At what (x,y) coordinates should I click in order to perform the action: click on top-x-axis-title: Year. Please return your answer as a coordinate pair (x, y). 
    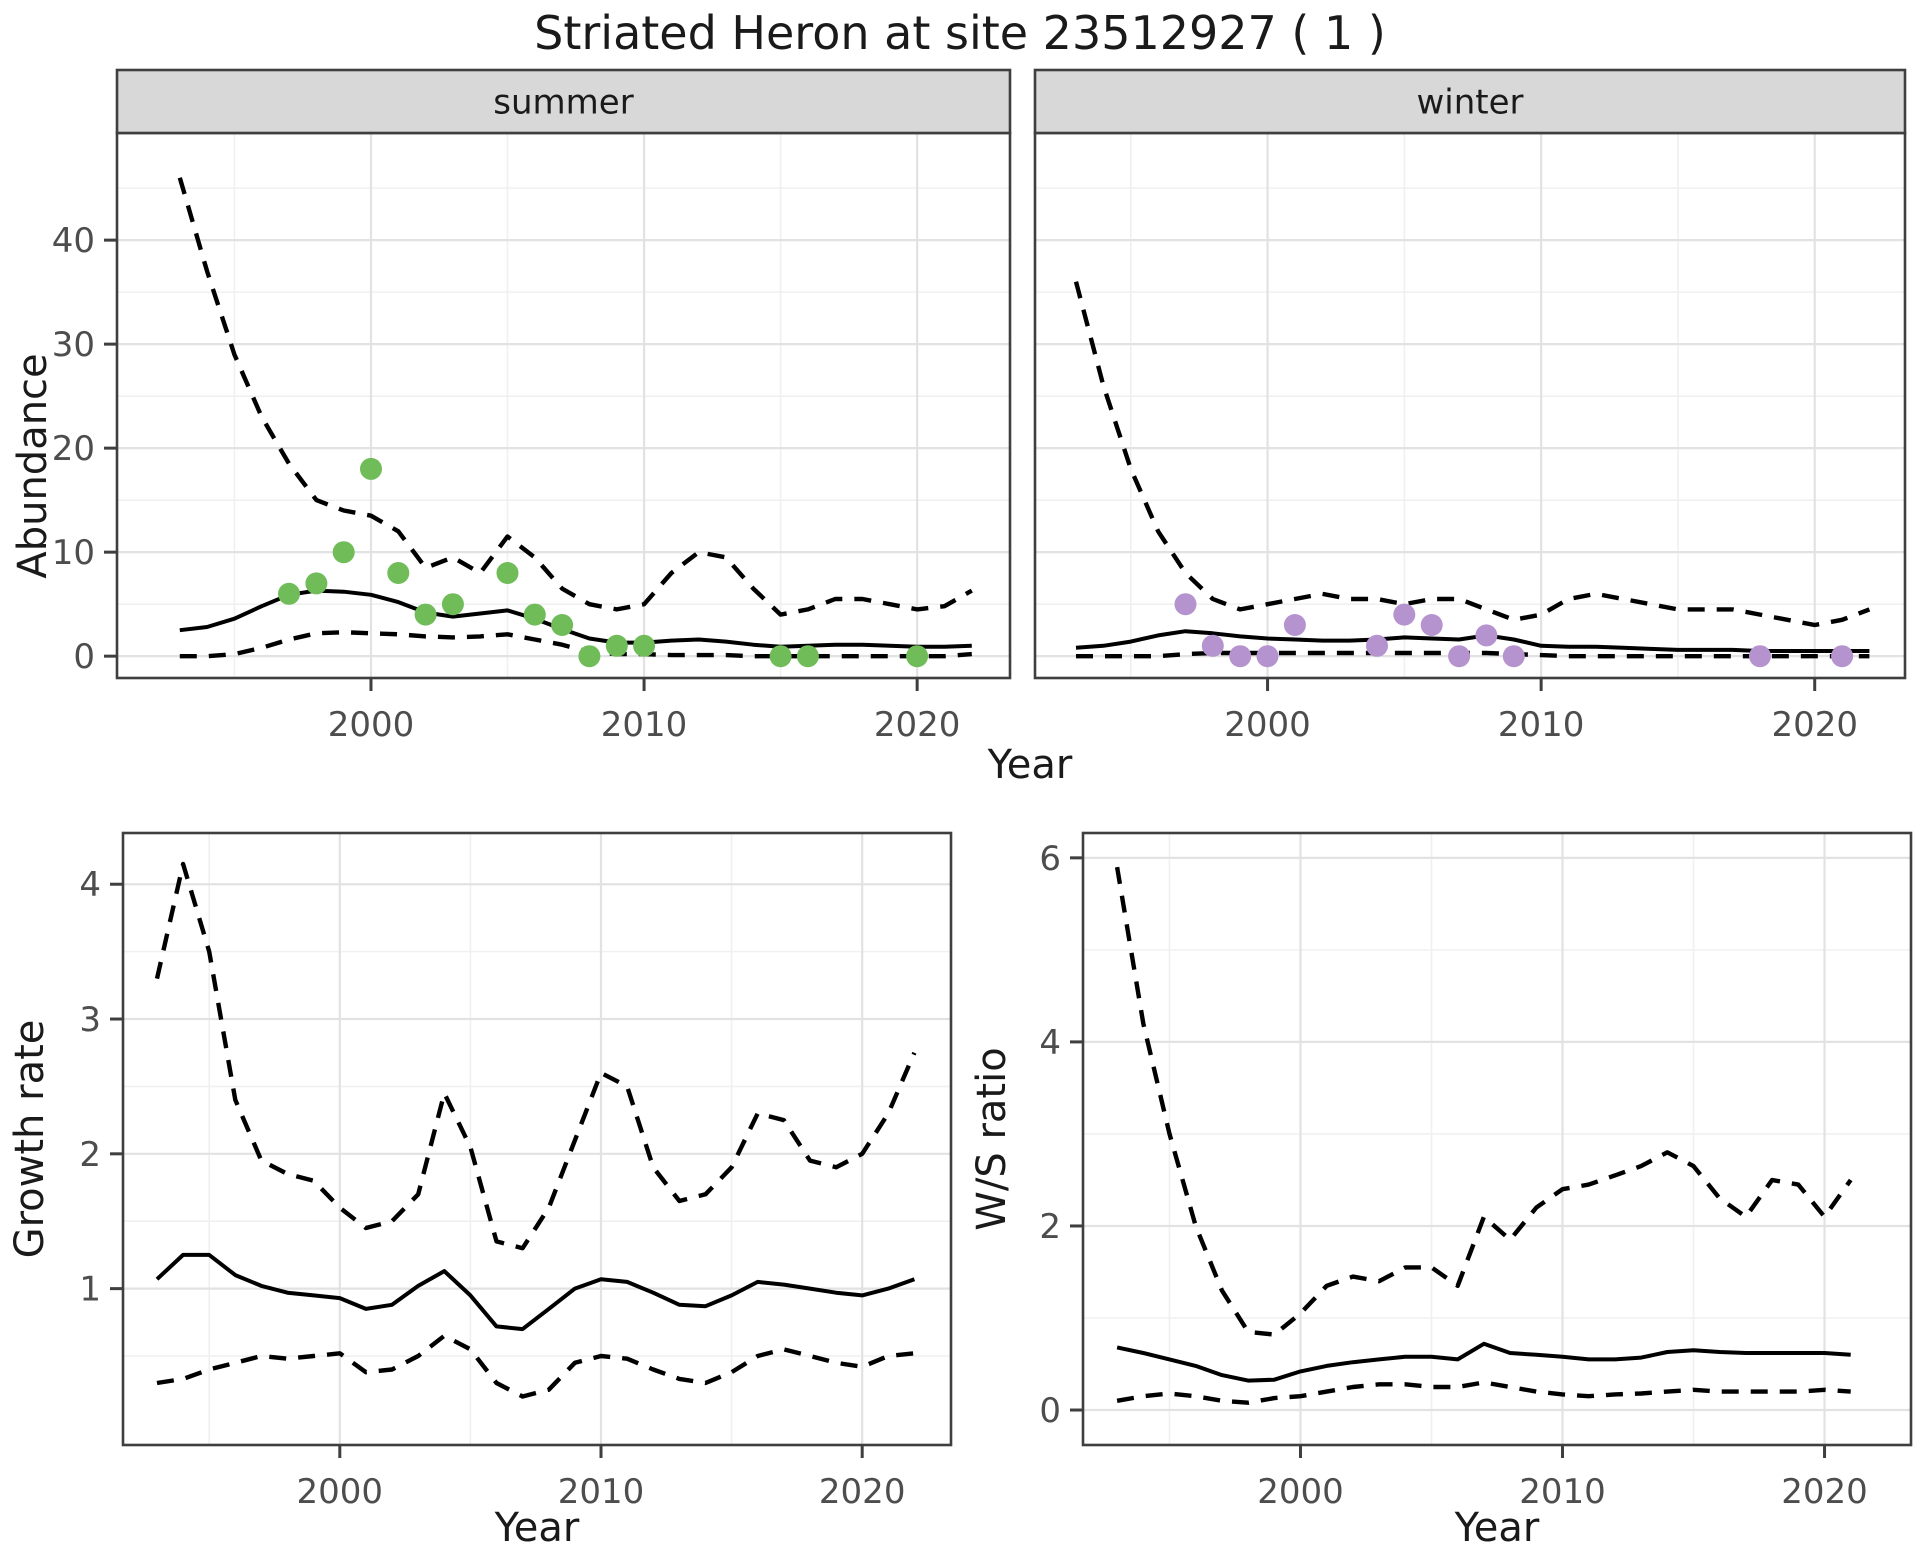
    Looking at the image, I should click on (1030, 765).